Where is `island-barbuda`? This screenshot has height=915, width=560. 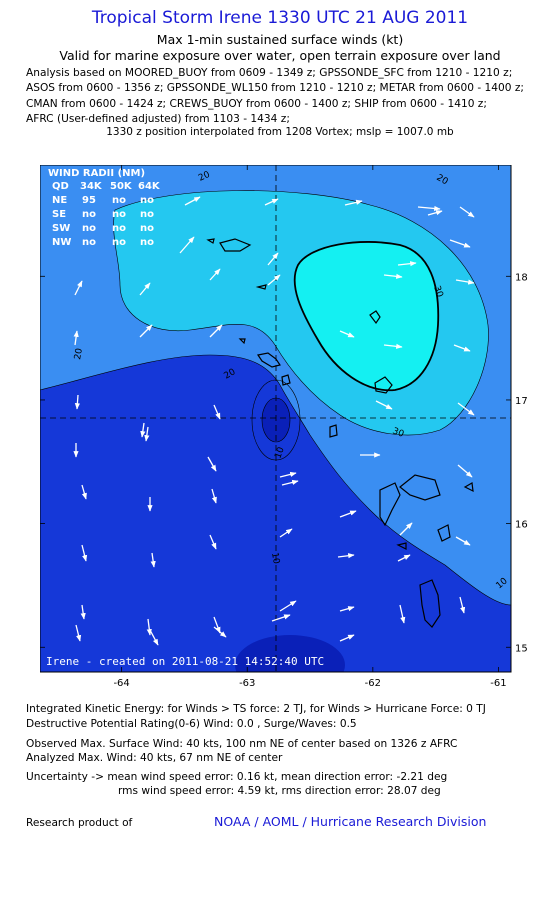 island-barbuda is located at coordinates (375, 317).